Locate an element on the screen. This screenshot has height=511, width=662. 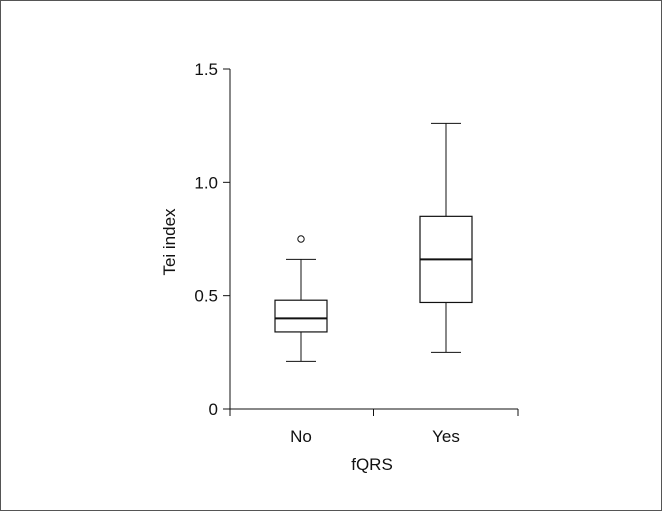
box-series is located at coordinates (373, 242).